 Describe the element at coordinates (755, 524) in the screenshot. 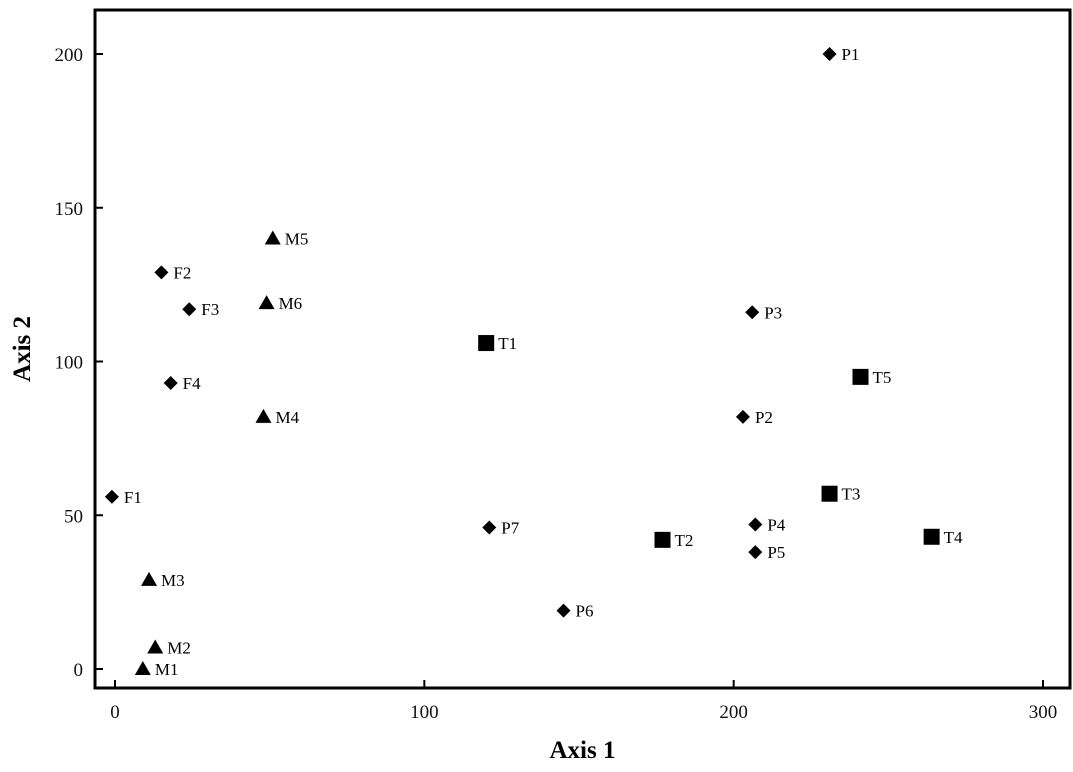

I see `data-point-p4` at that location.